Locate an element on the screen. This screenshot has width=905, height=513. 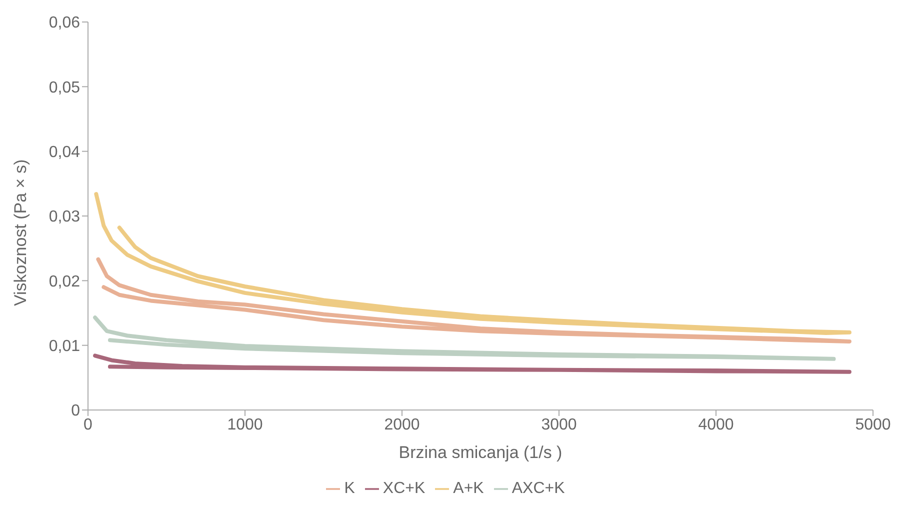
y-tick-label: 0 is located at coordinates (75, 411).